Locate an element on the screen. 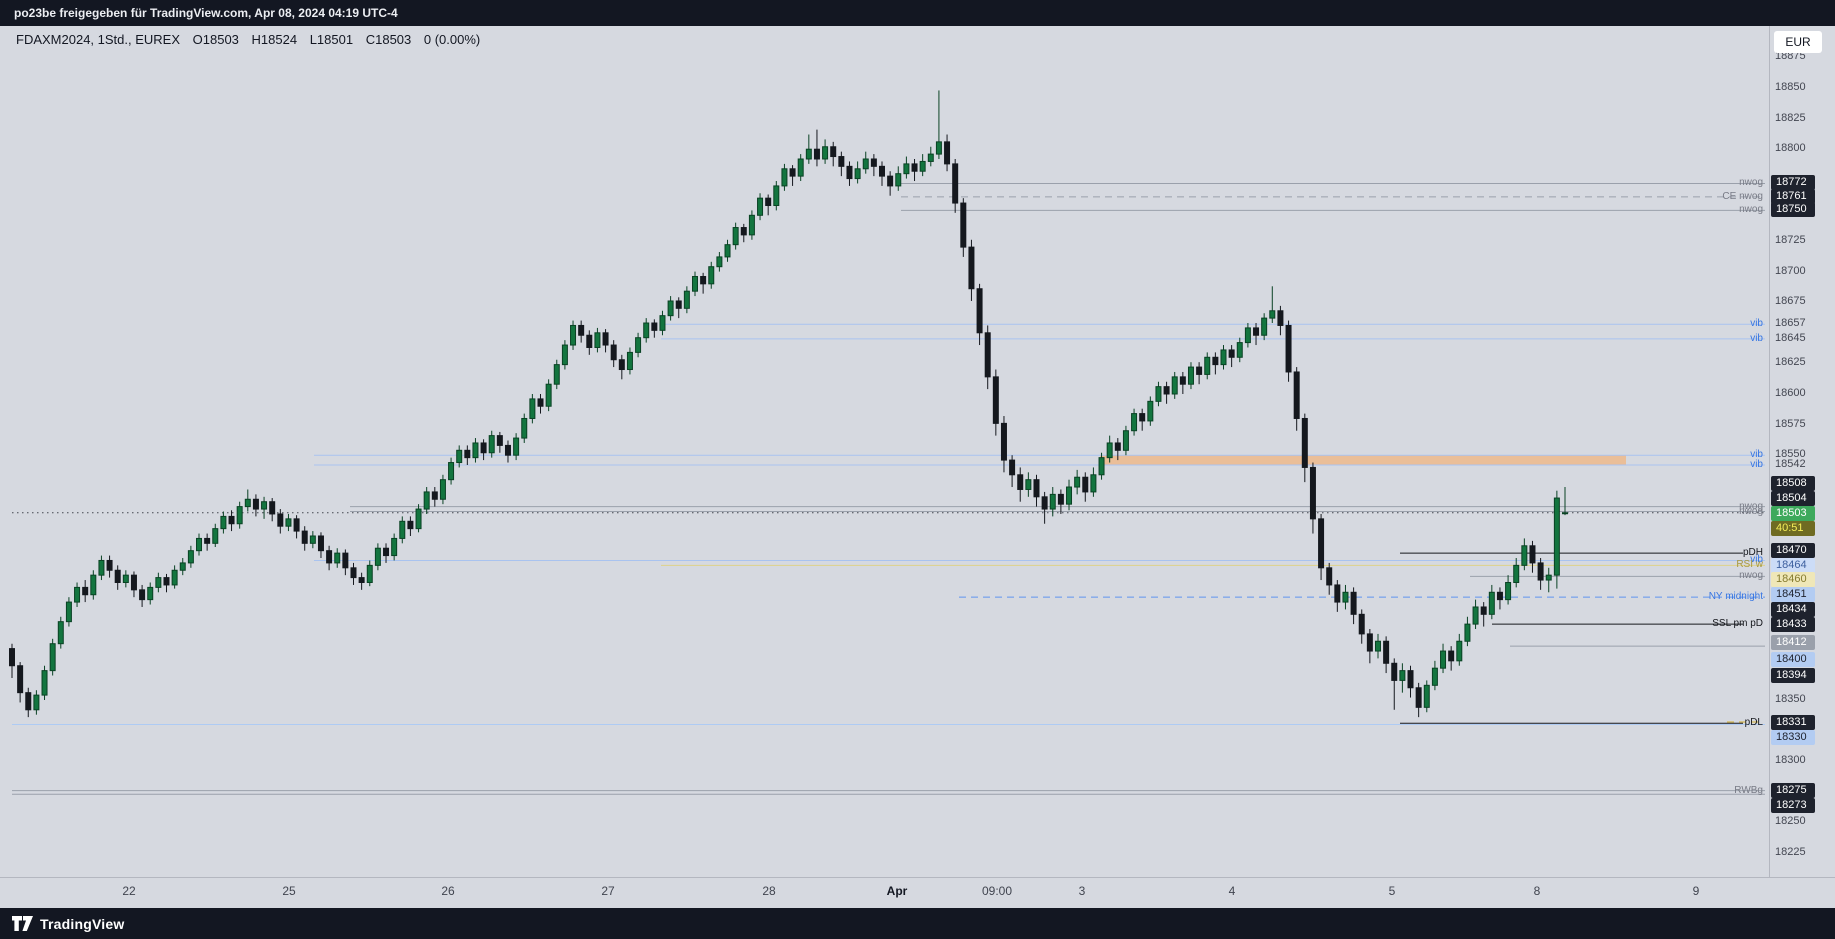  price-tick: 18575 is located at coordinates (1790, 423).